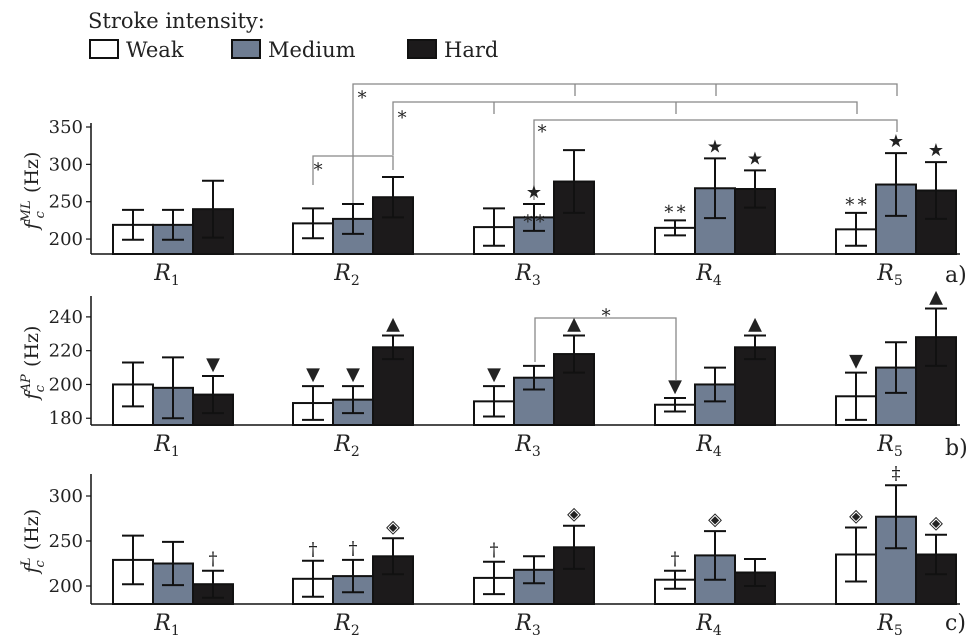  I want to click on legend-swatch-medium, so click(246, 49).